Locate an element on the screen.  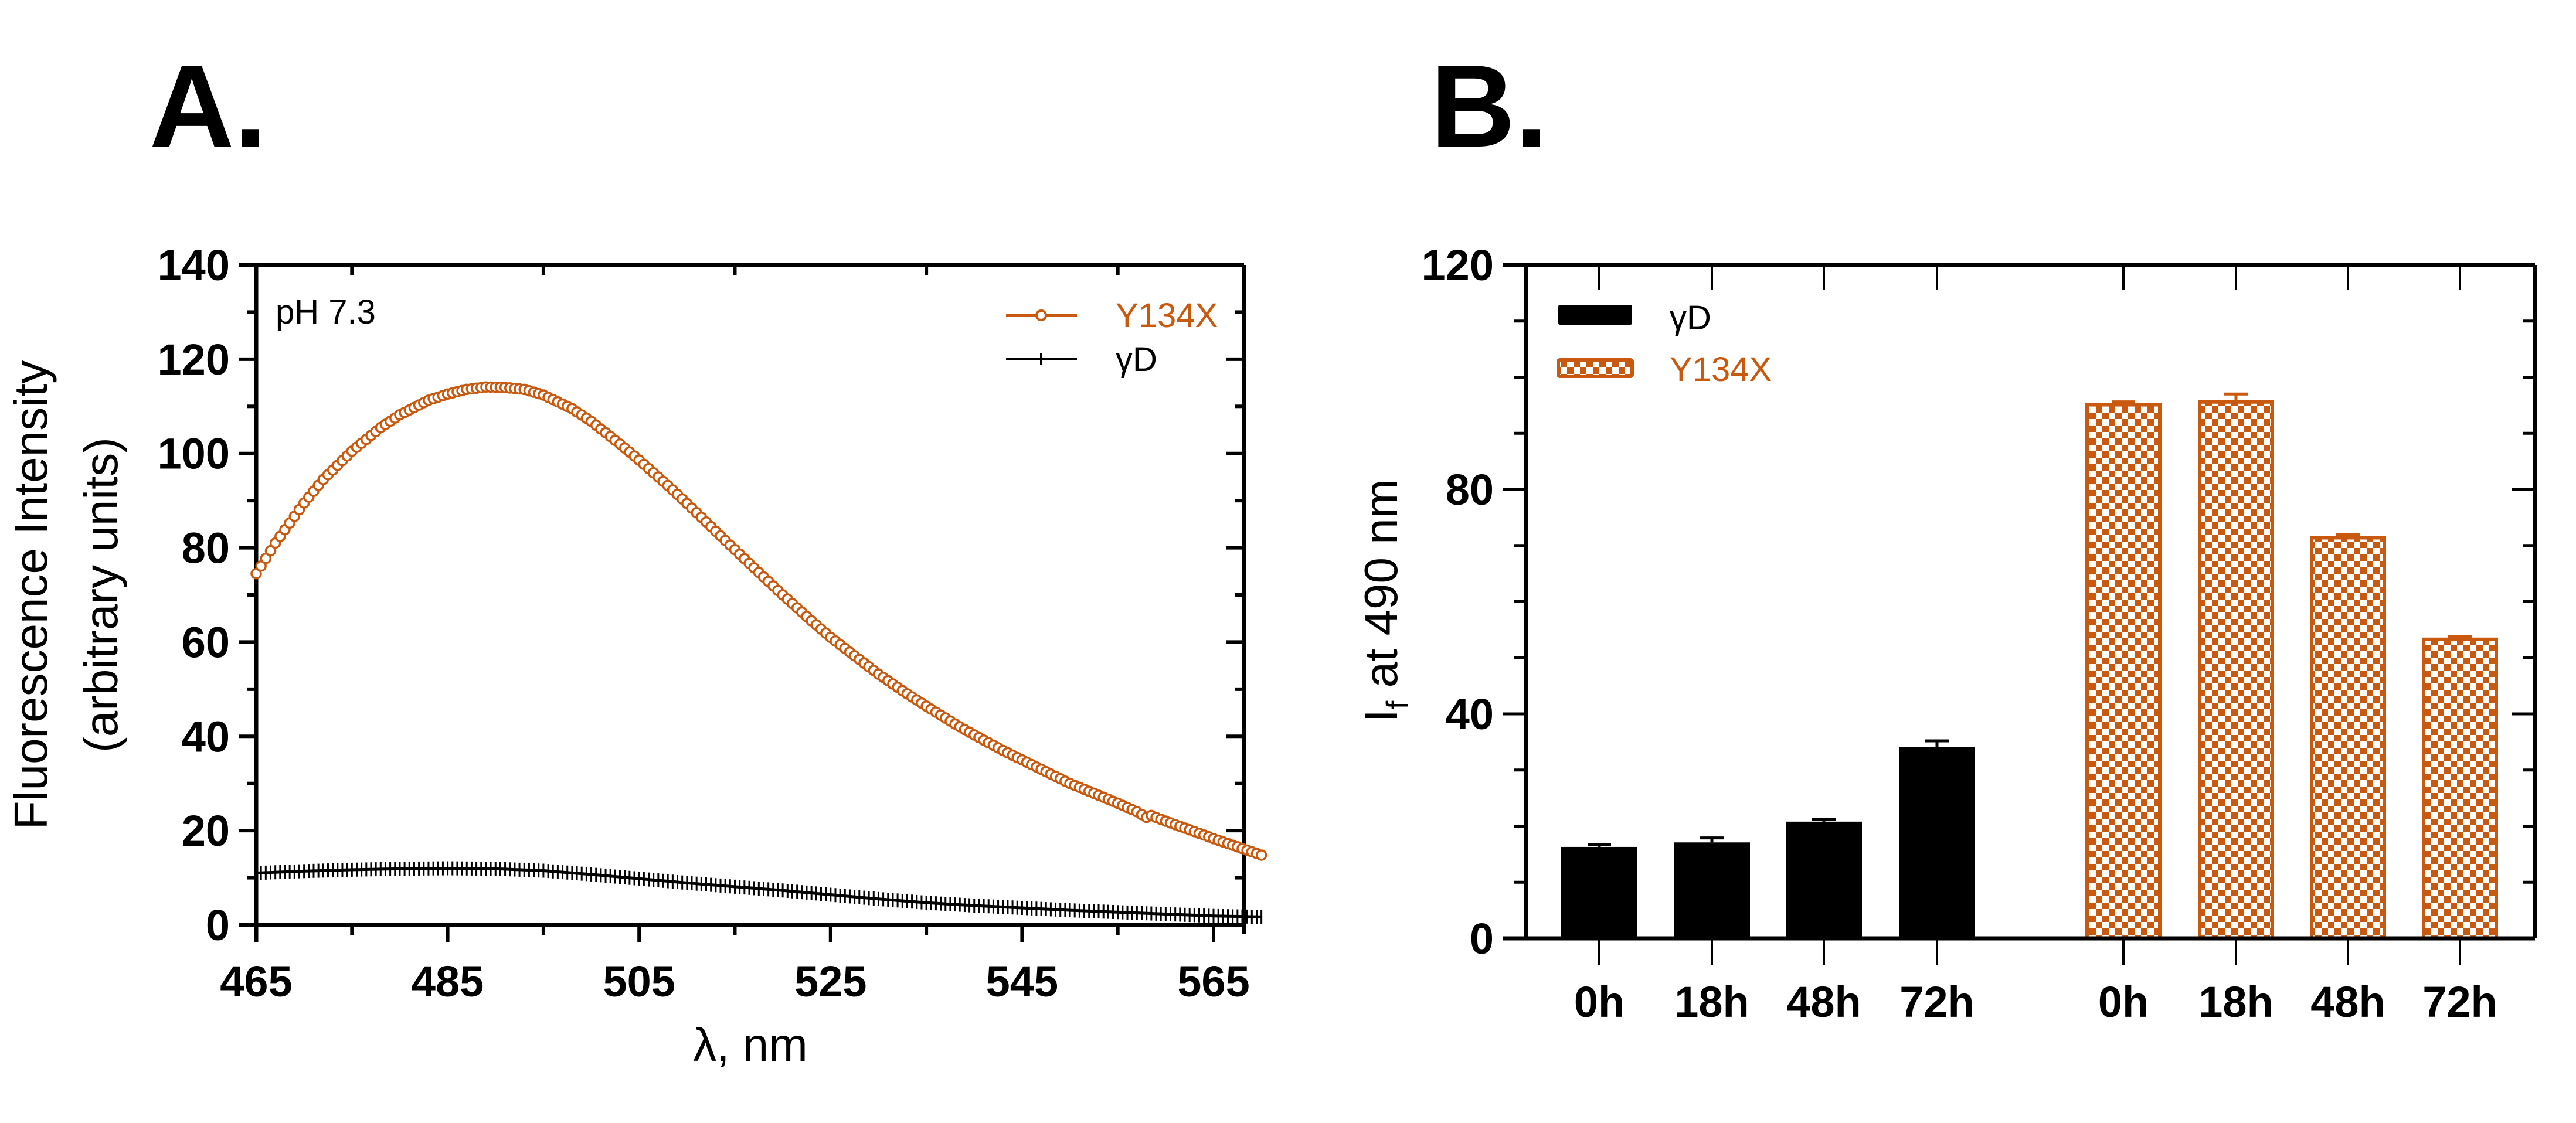
x-tick-label: 545 is located at coordinates (1022, 981).